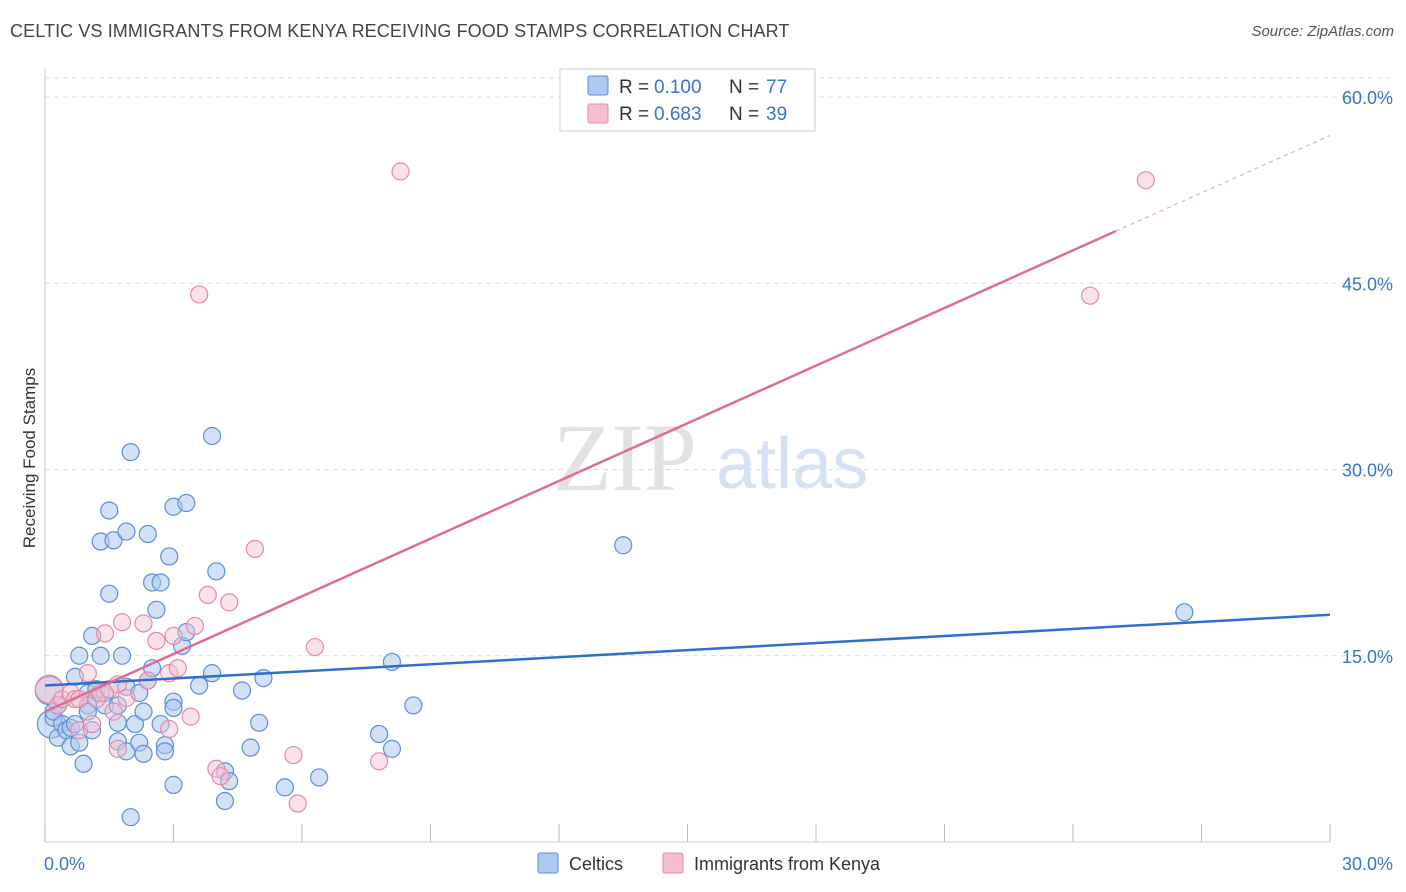 This screenshot has height=892, width=1406. I want to click on watermark-zip: ZIP, so click(625, 457).